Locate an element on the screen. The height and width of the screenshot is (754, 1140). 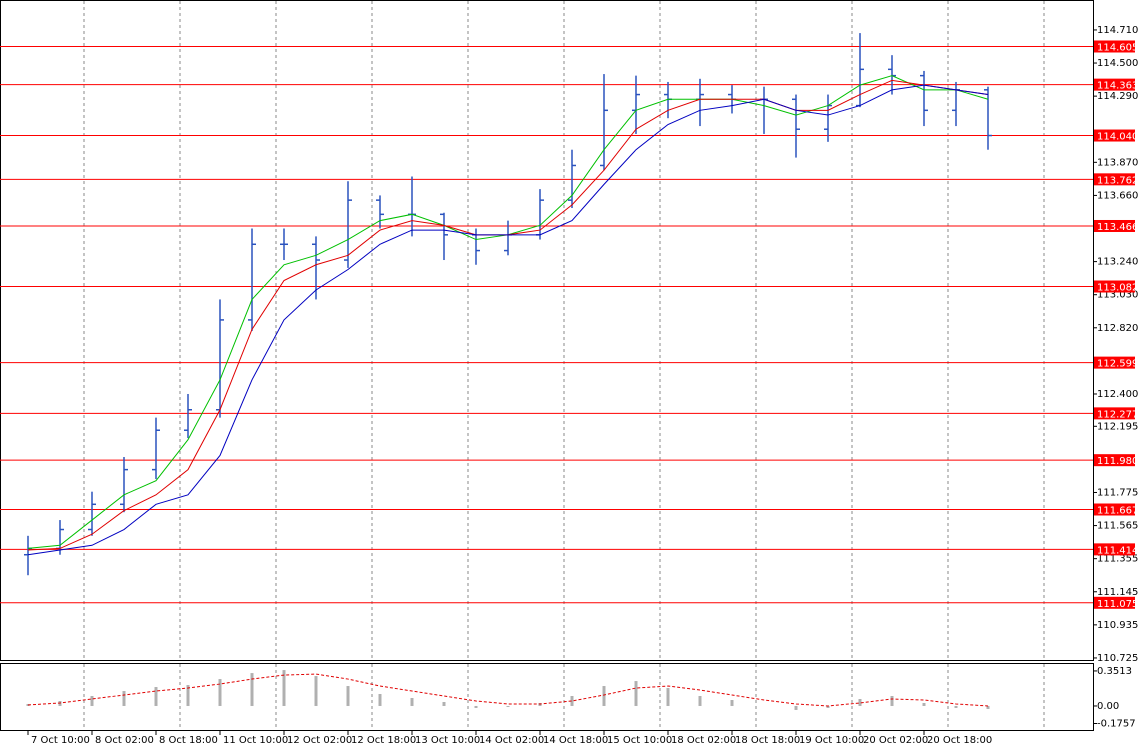
y-tick-label: 114.290 is located at coordinates (1117, 96).